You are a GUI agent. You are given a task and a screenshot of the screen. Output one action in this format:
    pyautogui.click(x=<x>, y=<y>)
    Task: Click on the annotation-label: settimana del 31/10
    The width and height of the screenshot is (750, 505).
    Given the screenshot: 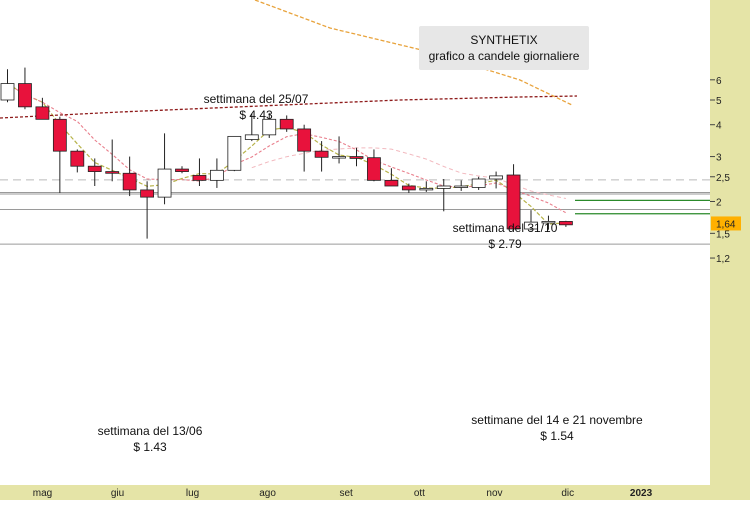 What is the action you would take?
    pyautogui.click(x=505, y=228)
    